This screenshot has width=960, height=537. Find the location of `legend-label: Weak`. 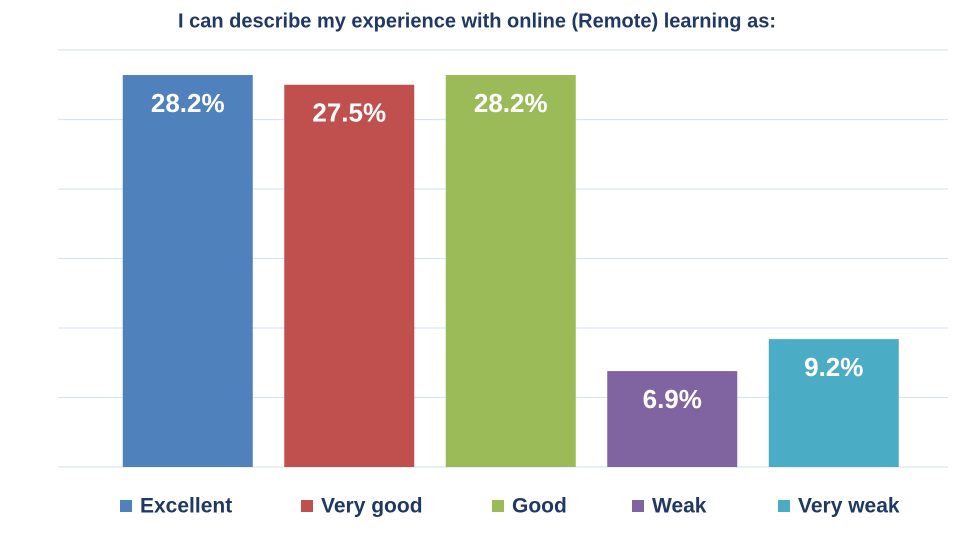

legend-label: Weak is located at coordinates (679, 506).